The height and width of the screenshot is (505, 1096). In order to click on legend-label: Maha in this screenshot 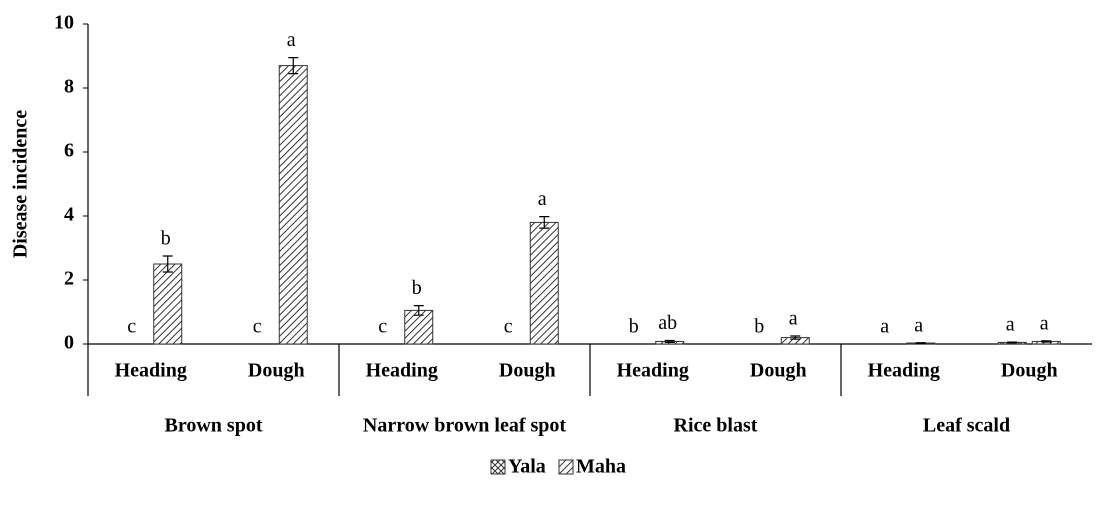, I will do `click(601, 467)`.